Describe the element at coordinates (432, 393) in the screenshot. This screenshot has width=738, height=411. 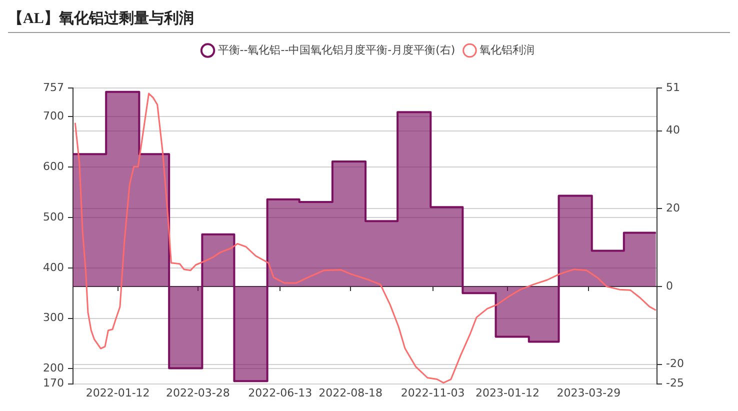
I see `x-tick-label: 2022-11-03` at that location.